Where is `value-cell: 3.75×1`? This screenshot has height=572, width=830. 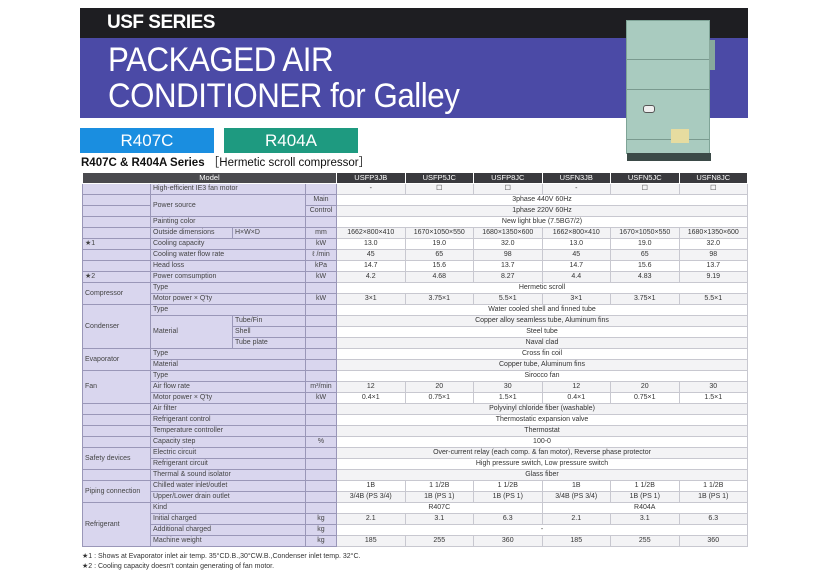 value-cell: 3.75×1 is located at coordinates (439, 299).